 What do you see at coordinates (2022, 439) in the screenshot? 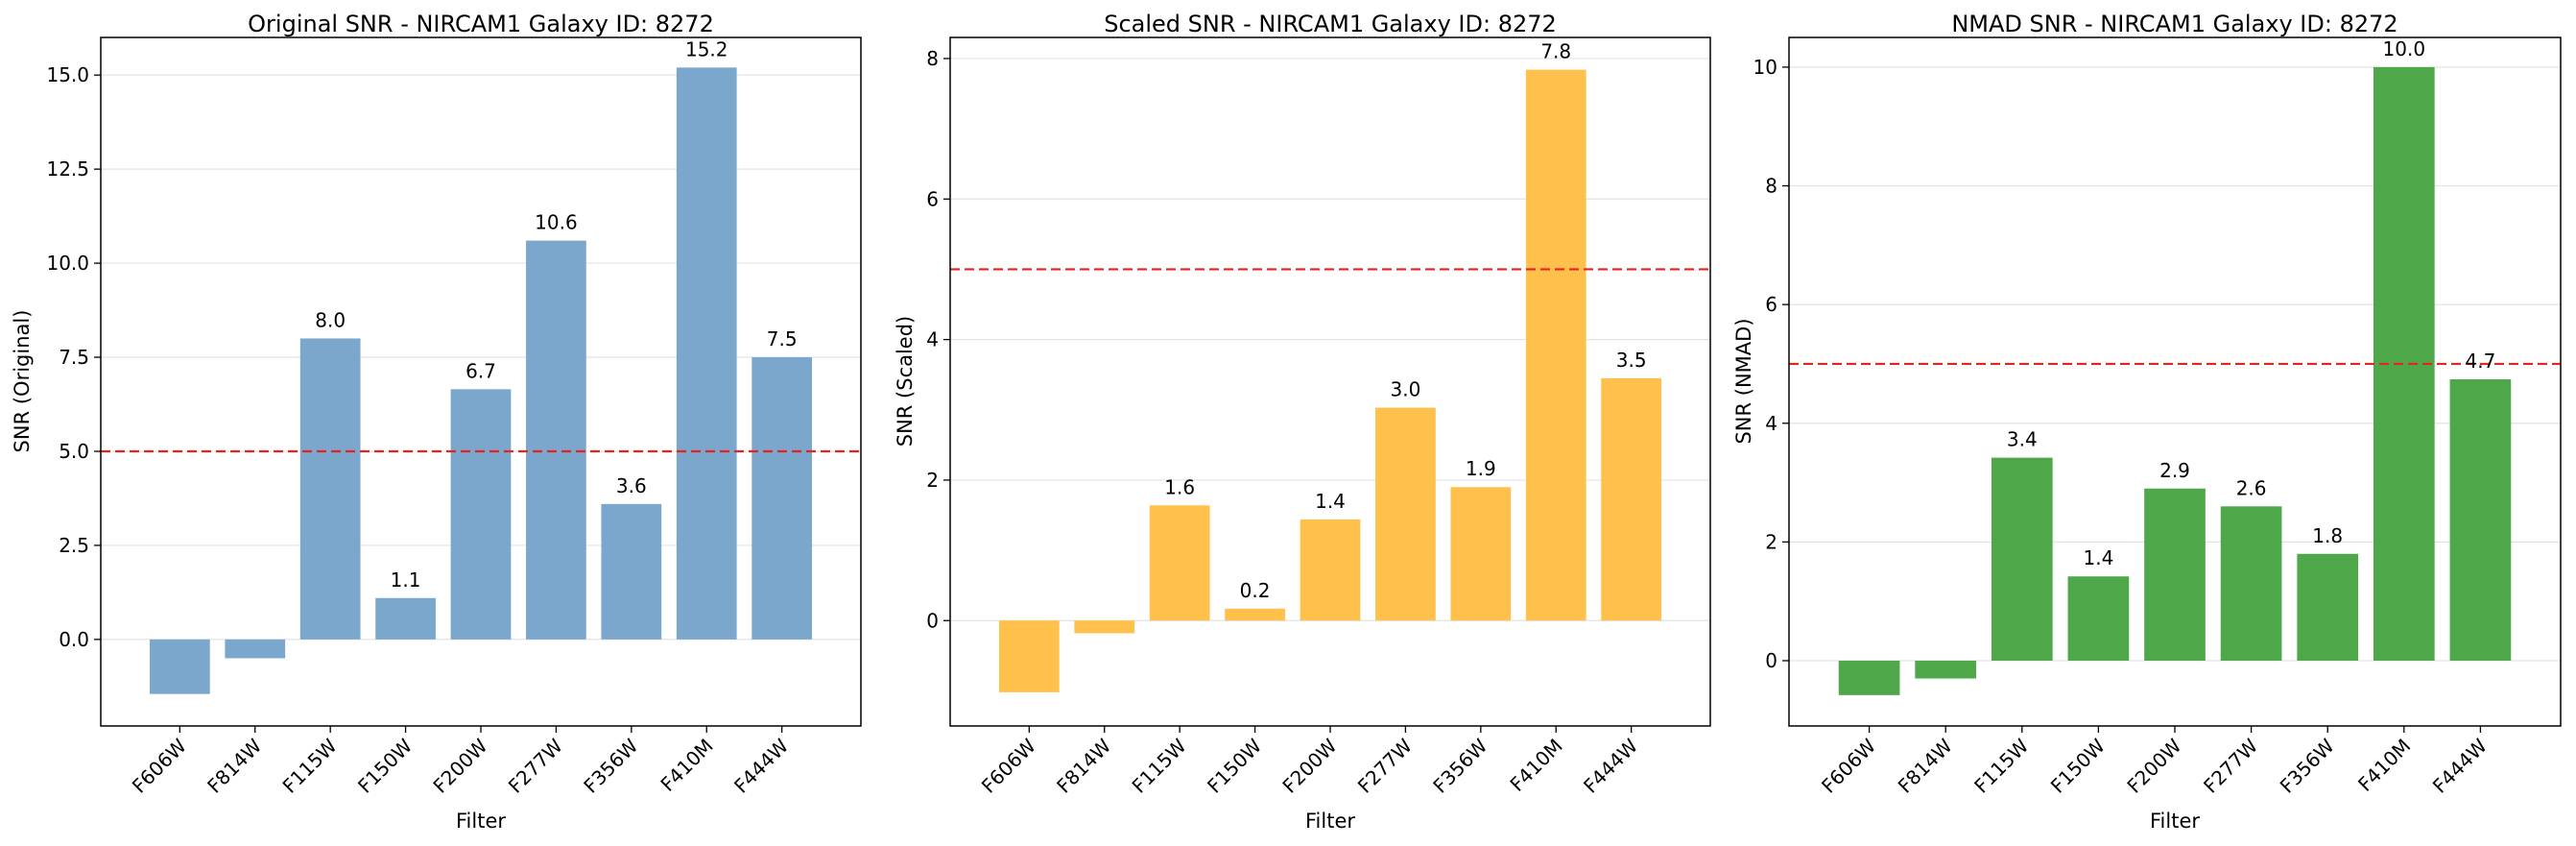
I see `data-label: 3.4` at bounding box center [2022, 439].